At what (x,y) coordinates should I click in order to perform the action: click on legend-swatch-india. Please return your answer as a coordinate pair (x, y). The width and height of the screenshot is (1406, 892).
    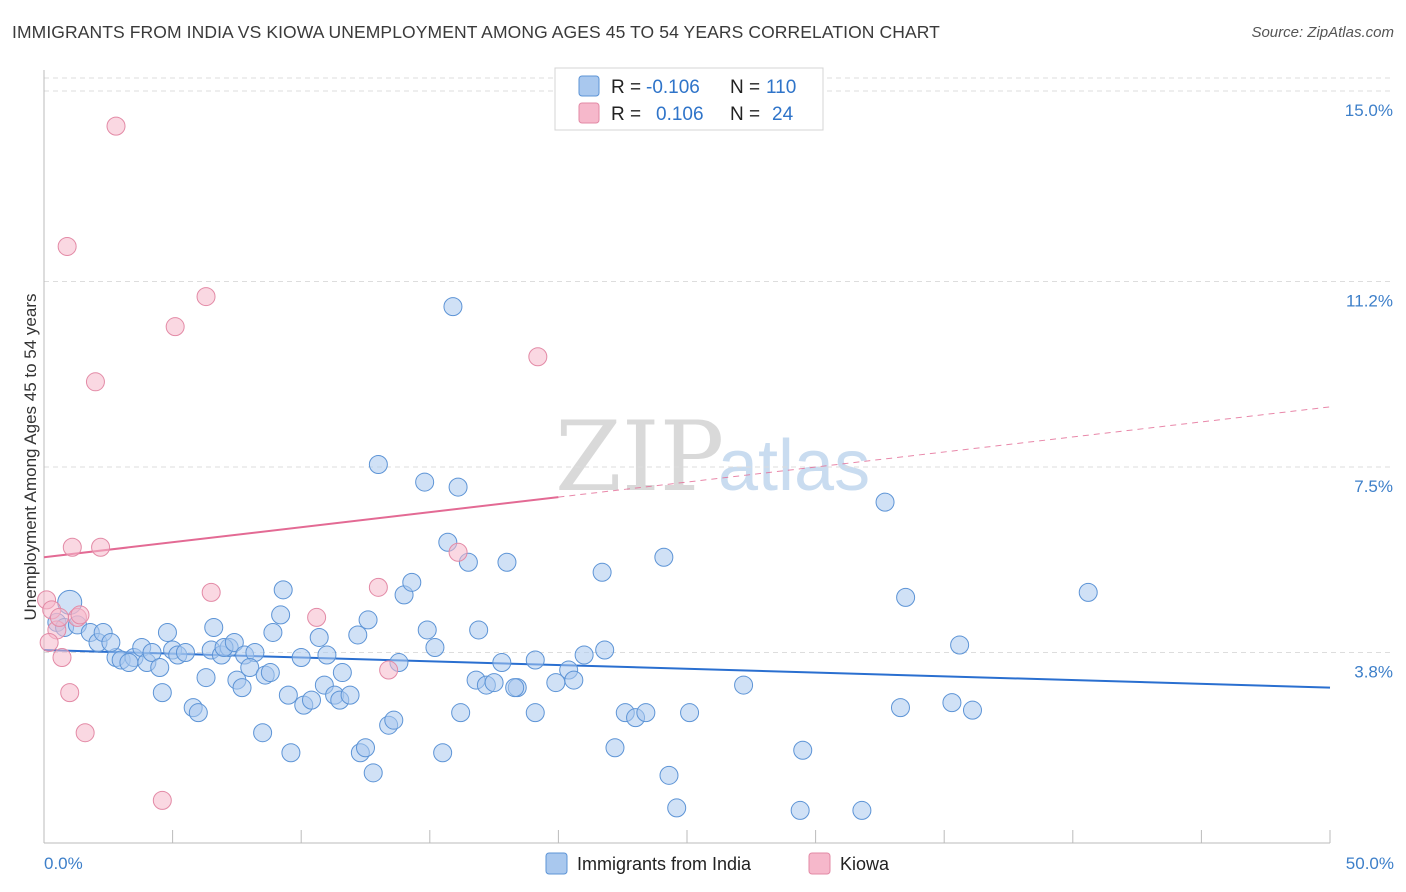
    Looking at the image, I should click on (589, 86).